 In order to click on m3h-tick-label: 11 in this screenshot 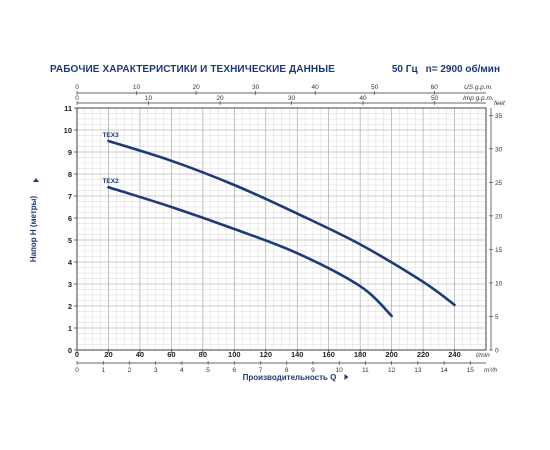, I will do `click(365, 370)`.